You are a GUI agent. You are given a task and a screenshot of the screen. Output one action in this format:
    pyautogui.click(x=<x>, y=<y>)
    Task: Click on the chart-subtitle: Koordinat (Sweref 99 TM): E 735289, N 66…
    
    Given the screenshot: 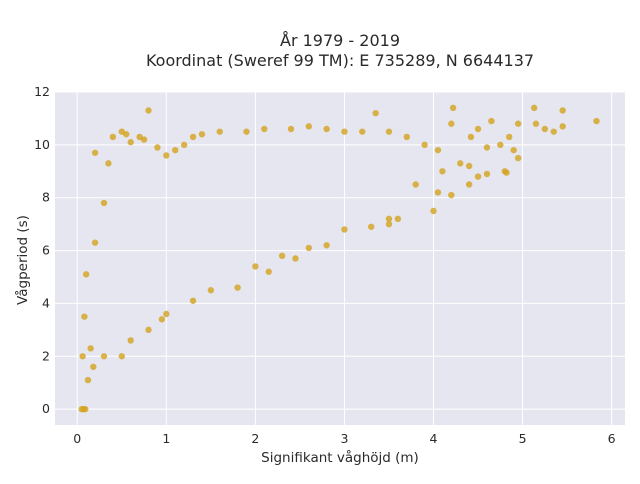 What is the action you would take?
    pyautogui.click(x=340, y=60)
    